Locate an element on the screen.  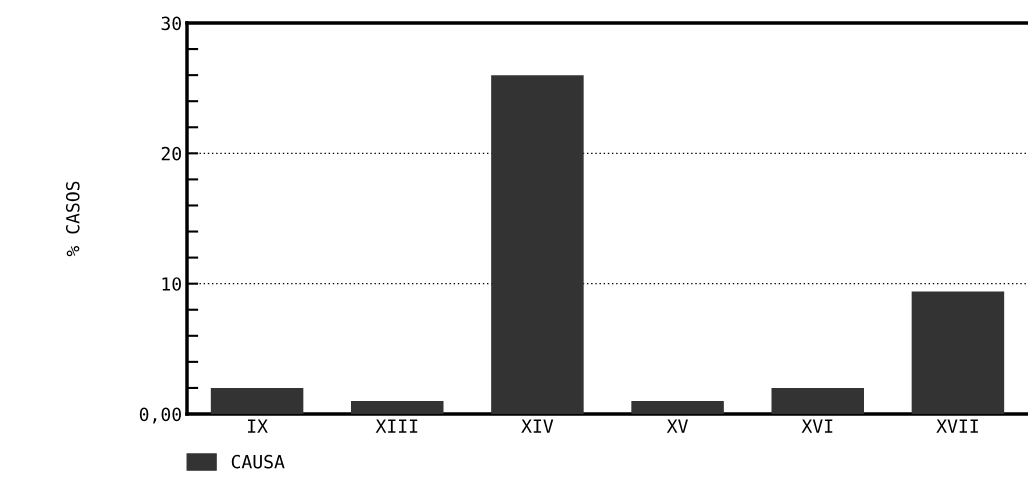
y-tick-label: 0,00 is located at coordinates (160, 415).